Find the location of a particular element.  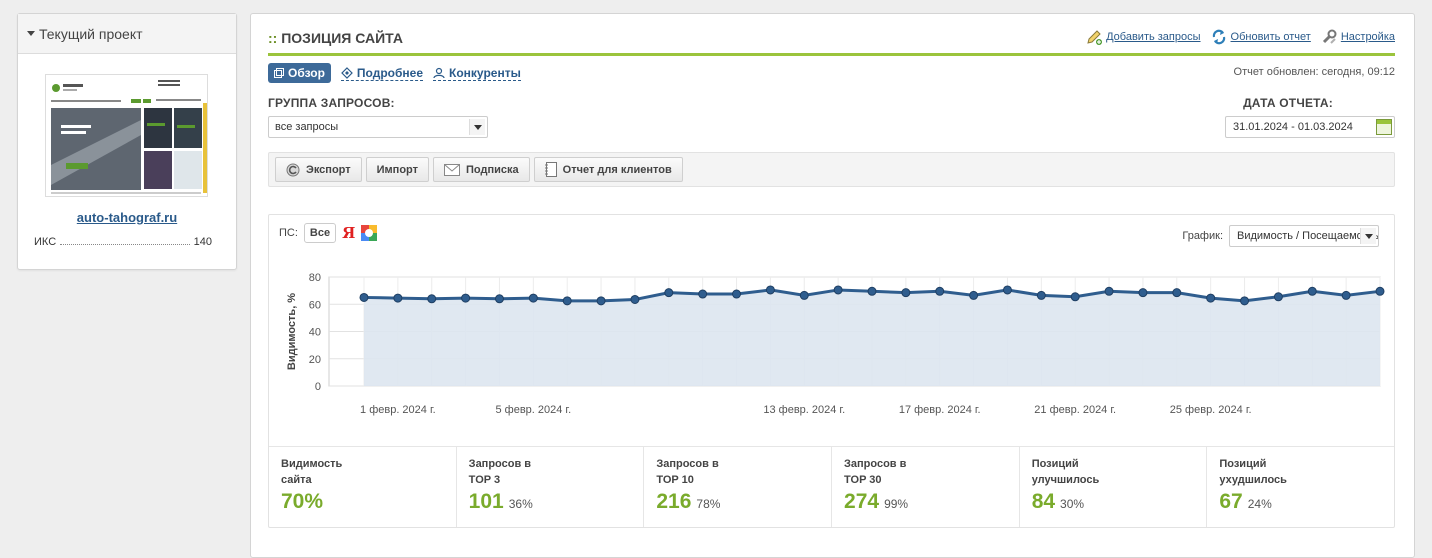

y-tick-label: 40 is located at coordinates (315, 333).